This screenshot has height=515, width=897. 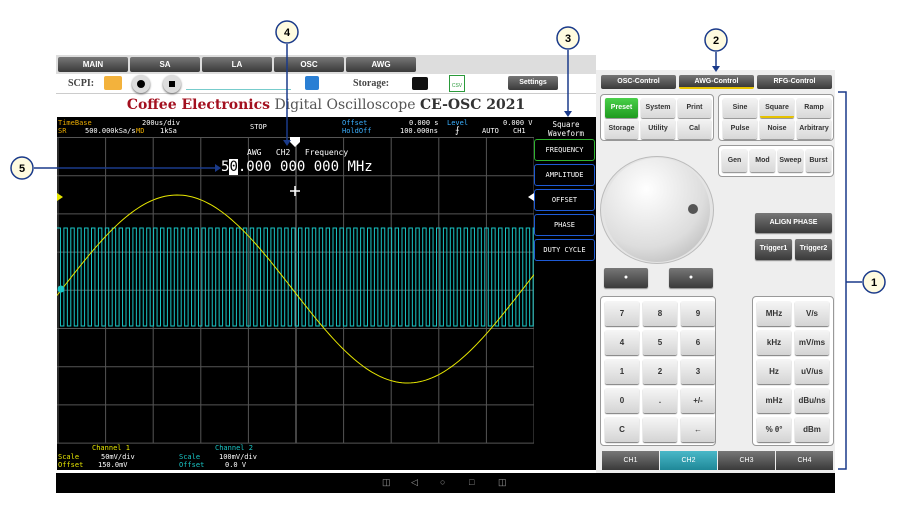 What do you see at coordinates (93, 64) in the screenshot?
I see `tab-main: MAIN` at bounding box center [93, 64].